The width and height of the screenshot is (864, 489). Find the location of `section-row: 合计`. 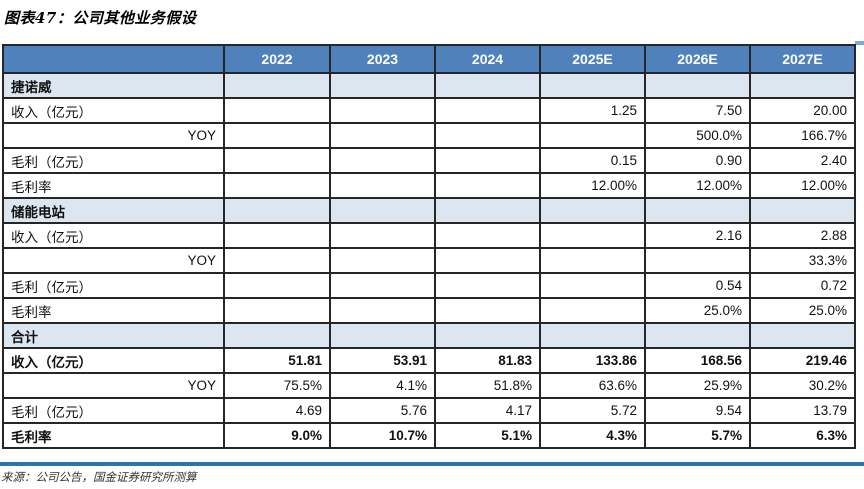

section-row: 合计 is located at coordinates (429, 335).